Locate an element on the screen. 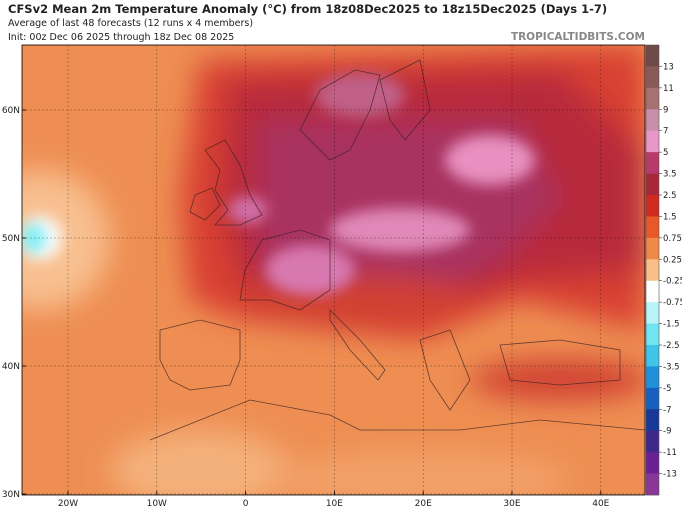 The image size is (682, 512). colorbar-label: 0.75 is located at coordinates (672, 239).